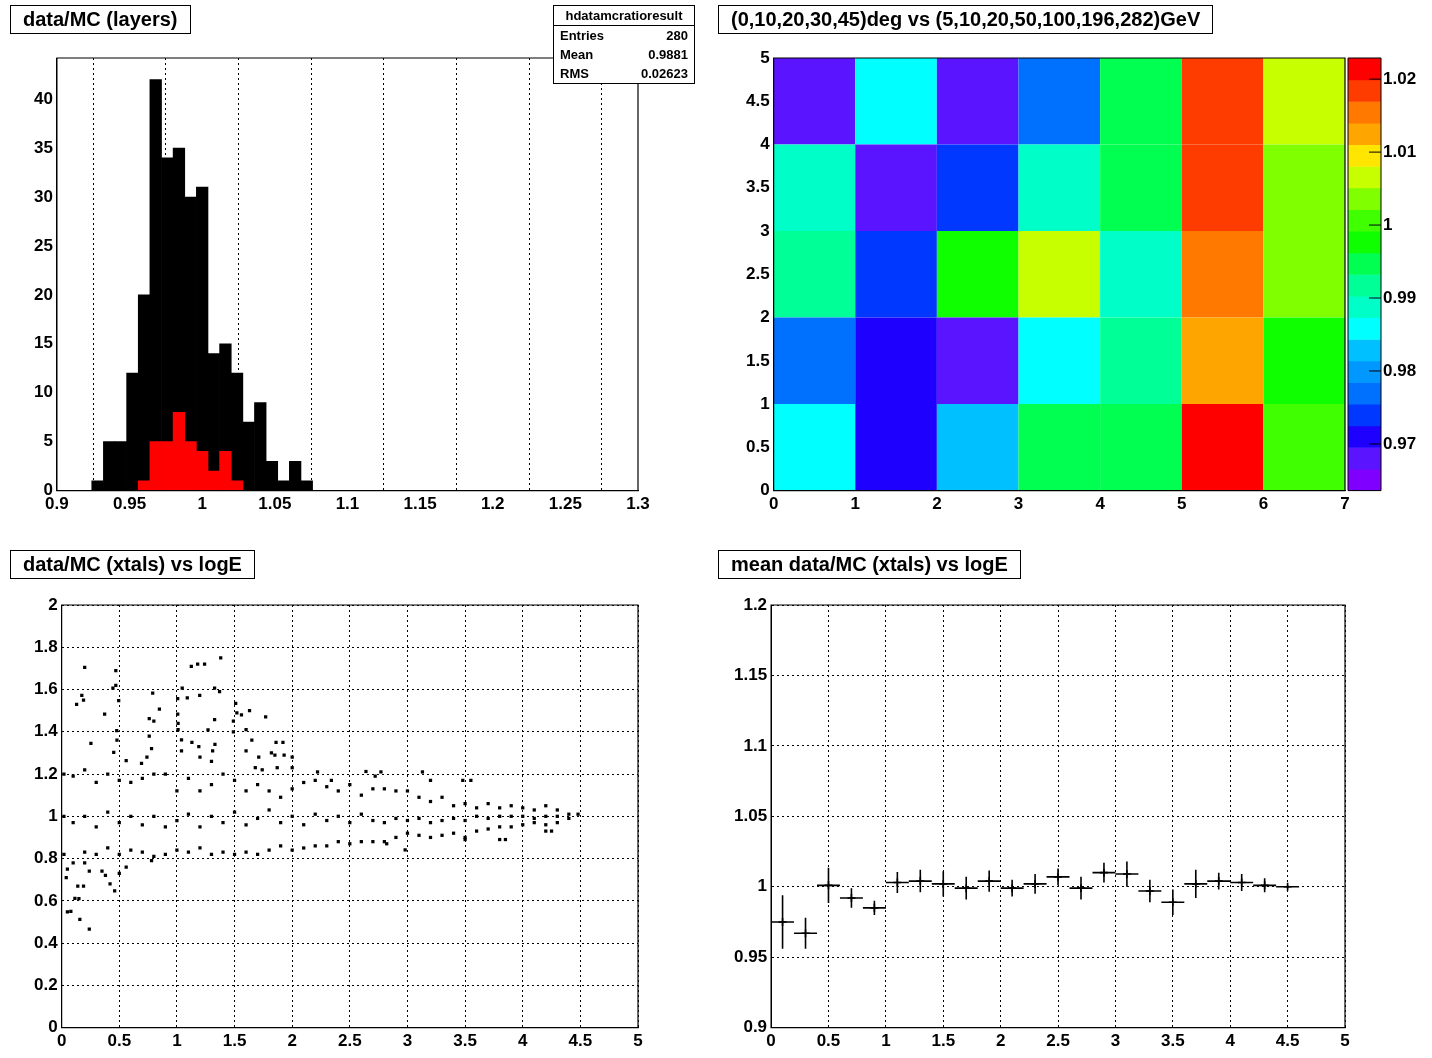 The width and height of the screenshot is (1432, 1058). I want to click on y-tick-label: 1.6, so click(45, 689).